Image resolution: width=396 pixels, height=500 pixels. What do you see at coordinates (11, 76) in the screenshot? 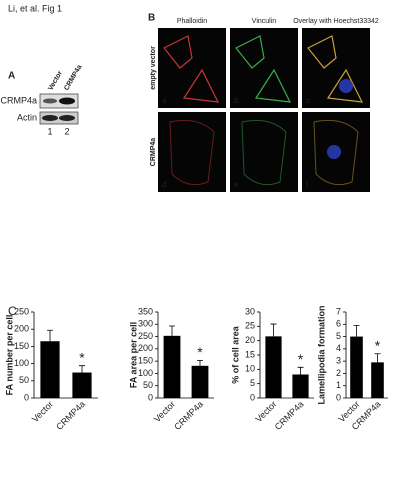
I see `panel-label: A` at bounding box center [11, 76].